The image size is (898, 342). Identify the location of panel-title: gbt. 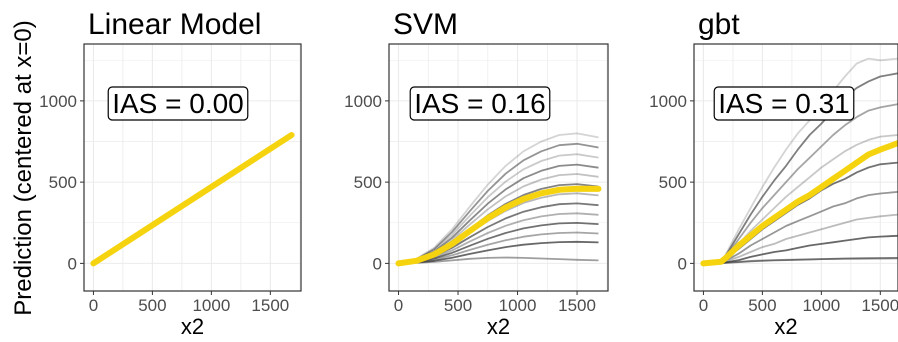
(719, 24).